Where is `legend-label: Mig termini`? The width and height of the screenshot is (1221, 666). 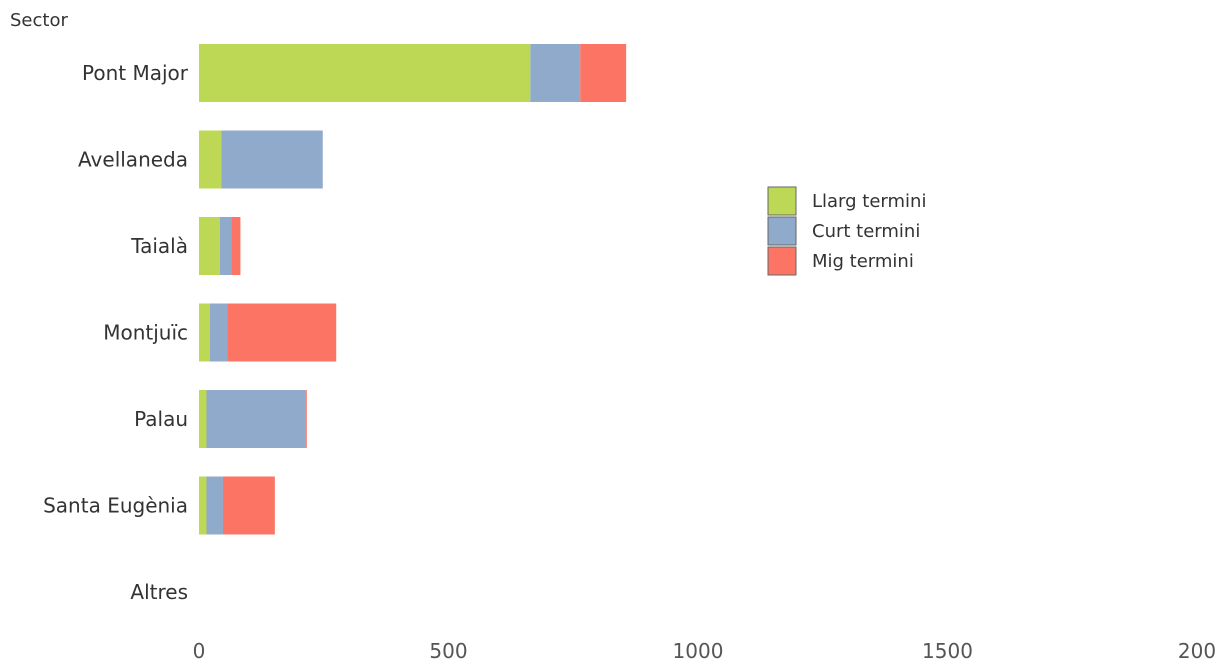 legend-label: Mig termini is located at coordinates (863, 261).